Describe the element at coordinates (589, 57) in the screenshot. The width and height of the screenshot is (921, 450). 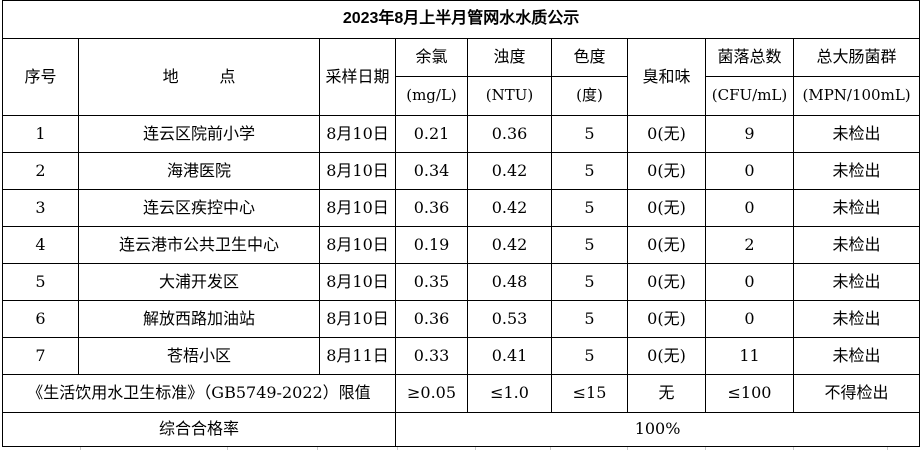
I see `header-cell-chroma: 色度` at that location.